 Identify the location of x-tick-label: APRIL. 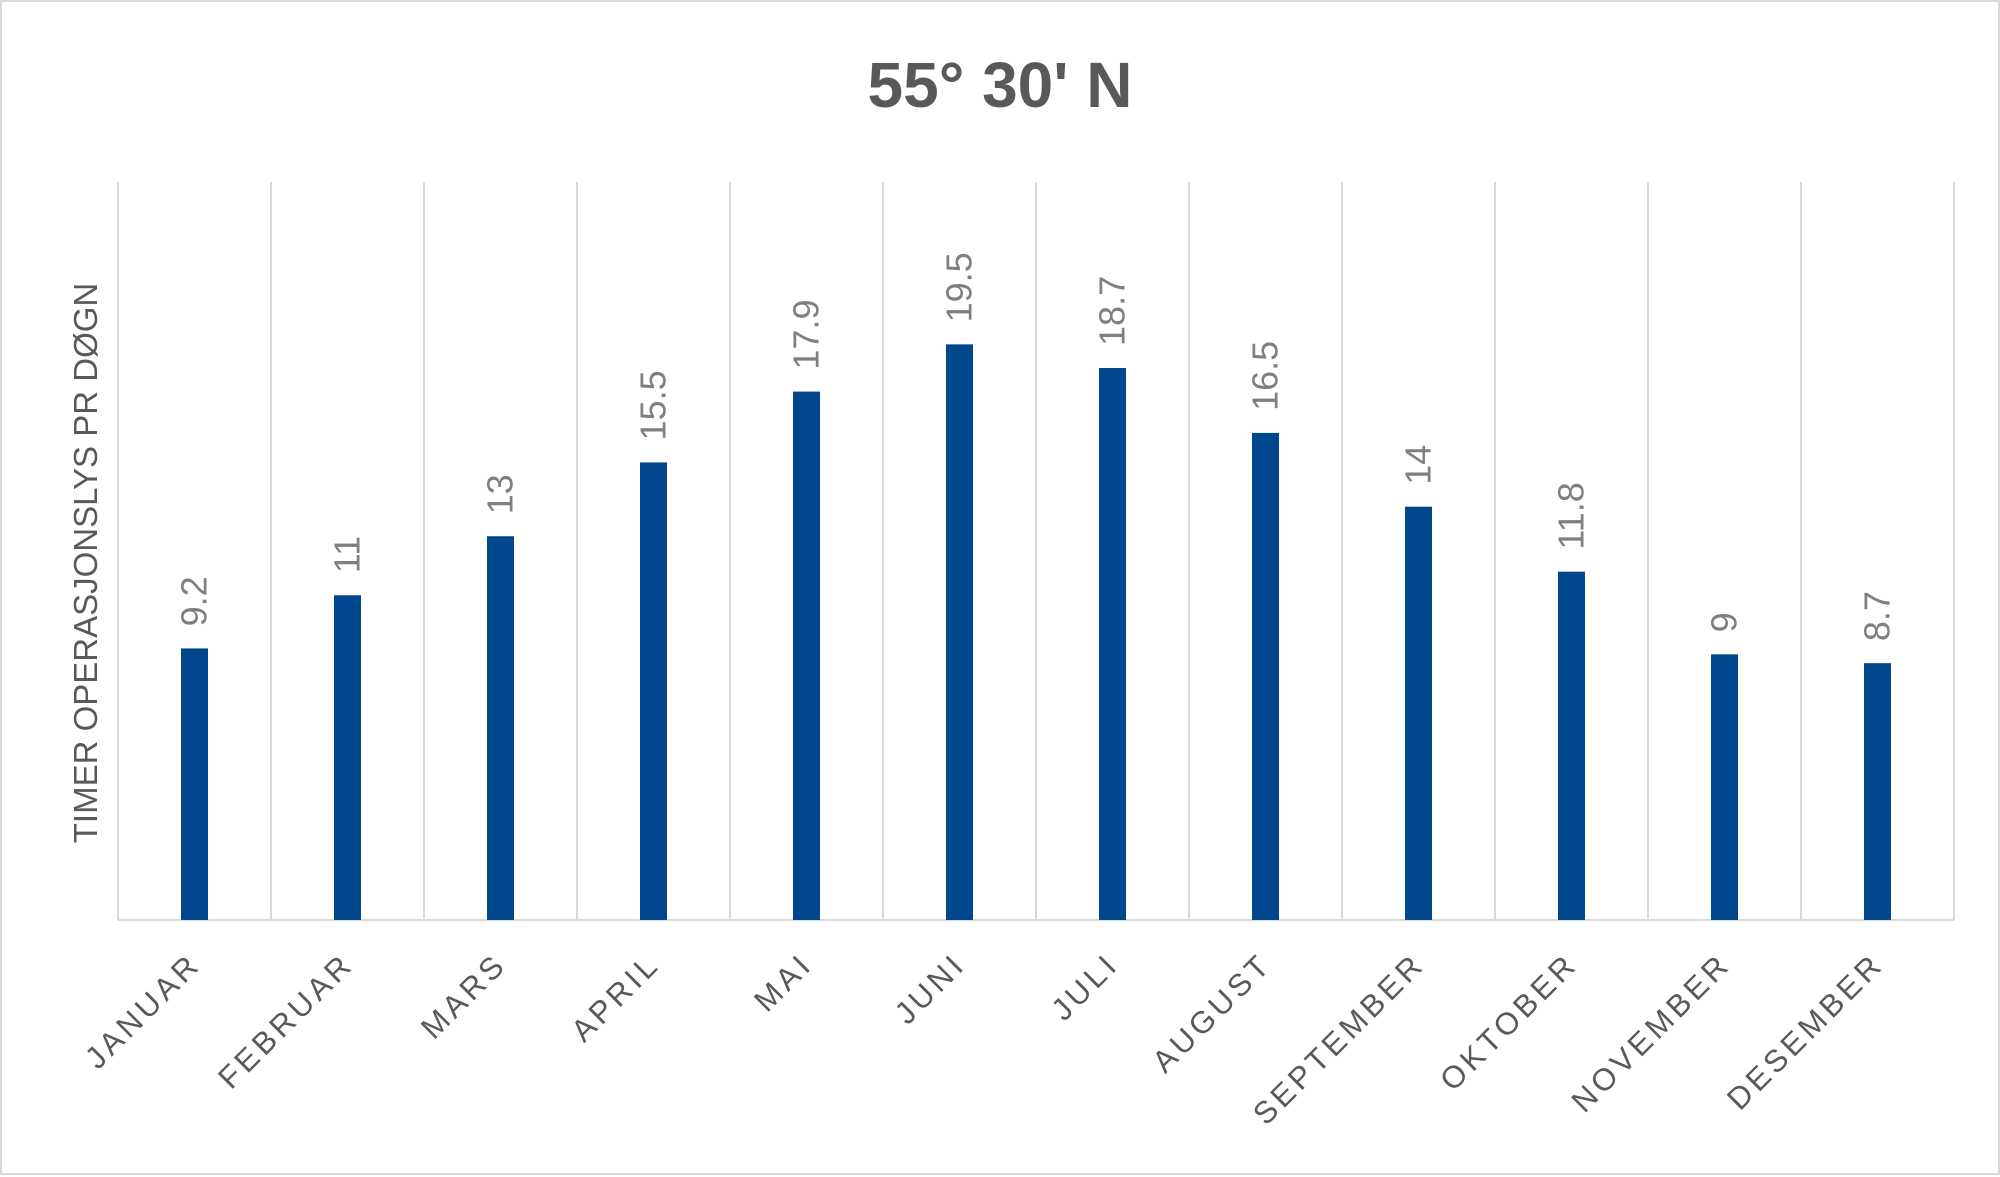
(615, 997).